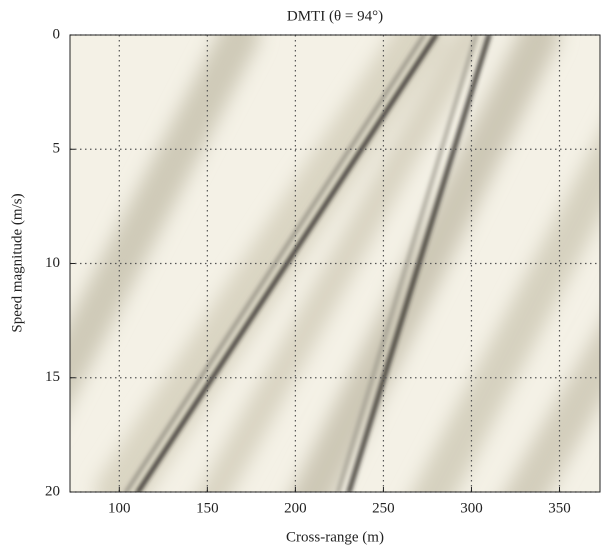 This screenshot has width=601, height=554. Describe the element at coordinates (559, 508) in the screenshot. I see `x-tick-label: 350` at that location.